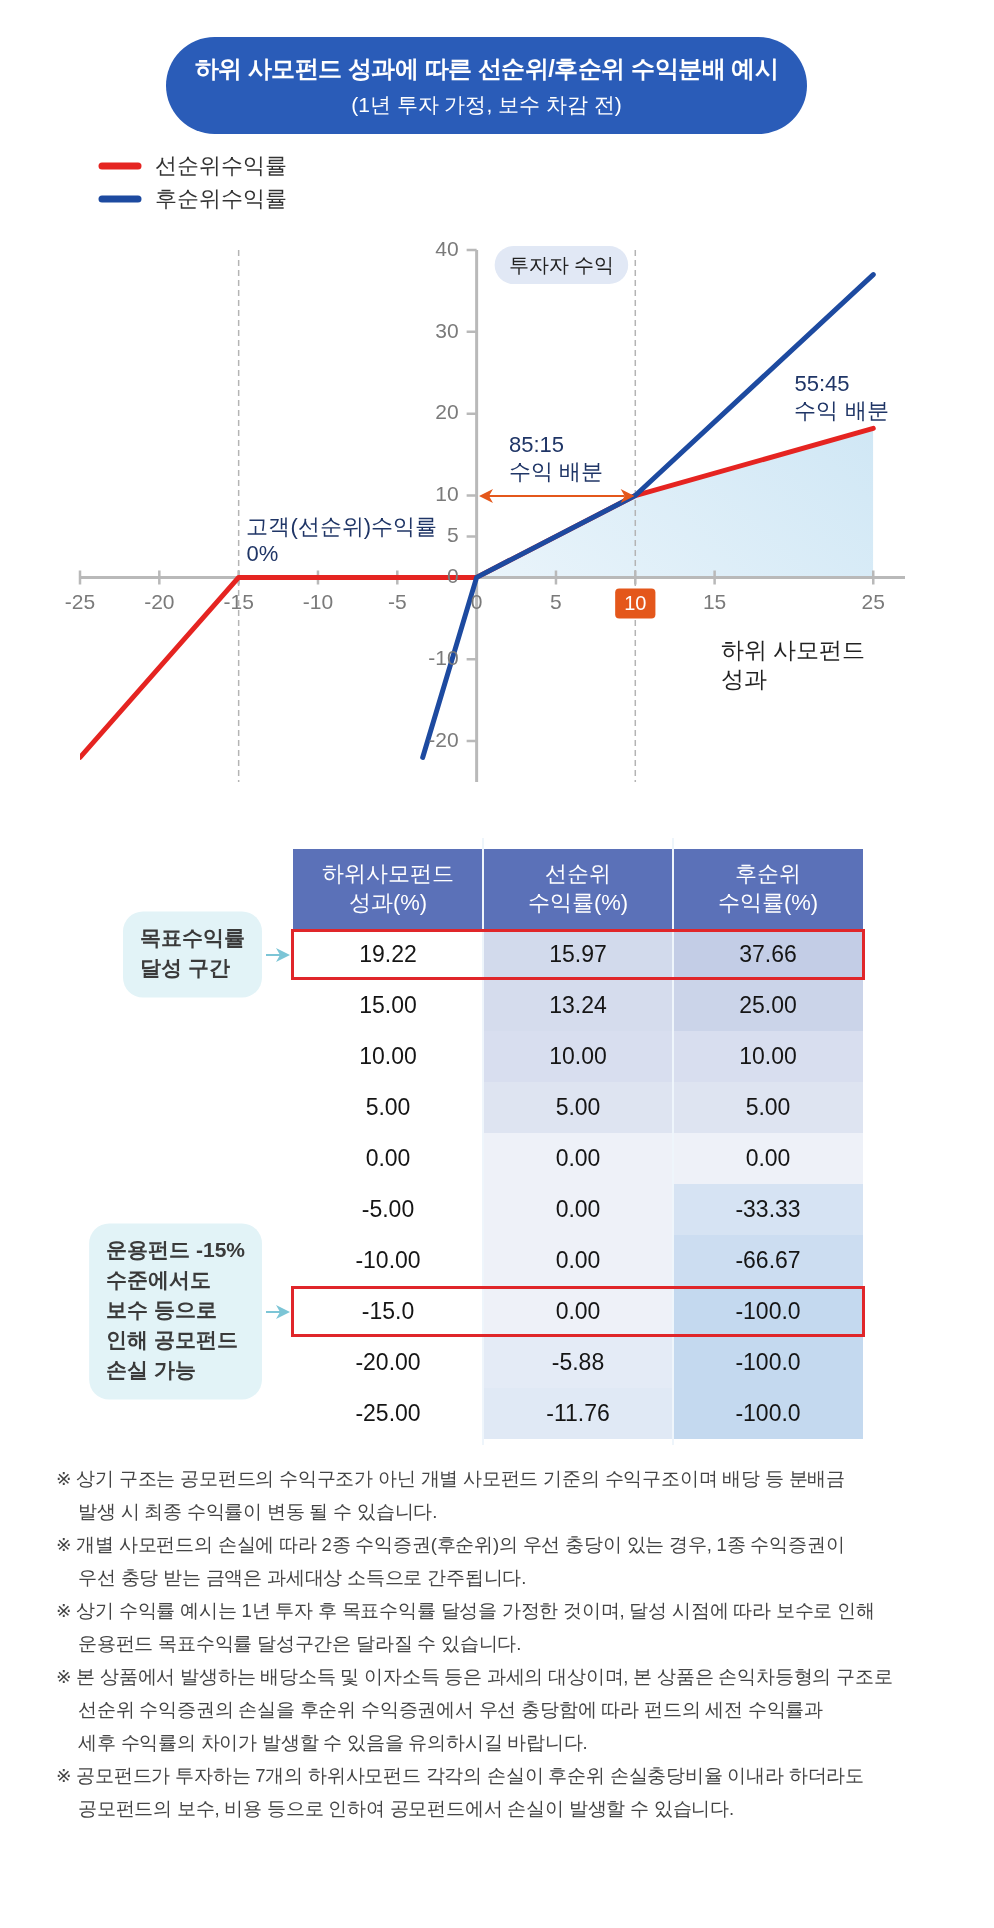 This screenshot has height=1928, width=994. What do you see at coordinates (388, 1259) in the screenshot?
I see `y-tick-label: -10.00` at bounding box center [388, 1259].